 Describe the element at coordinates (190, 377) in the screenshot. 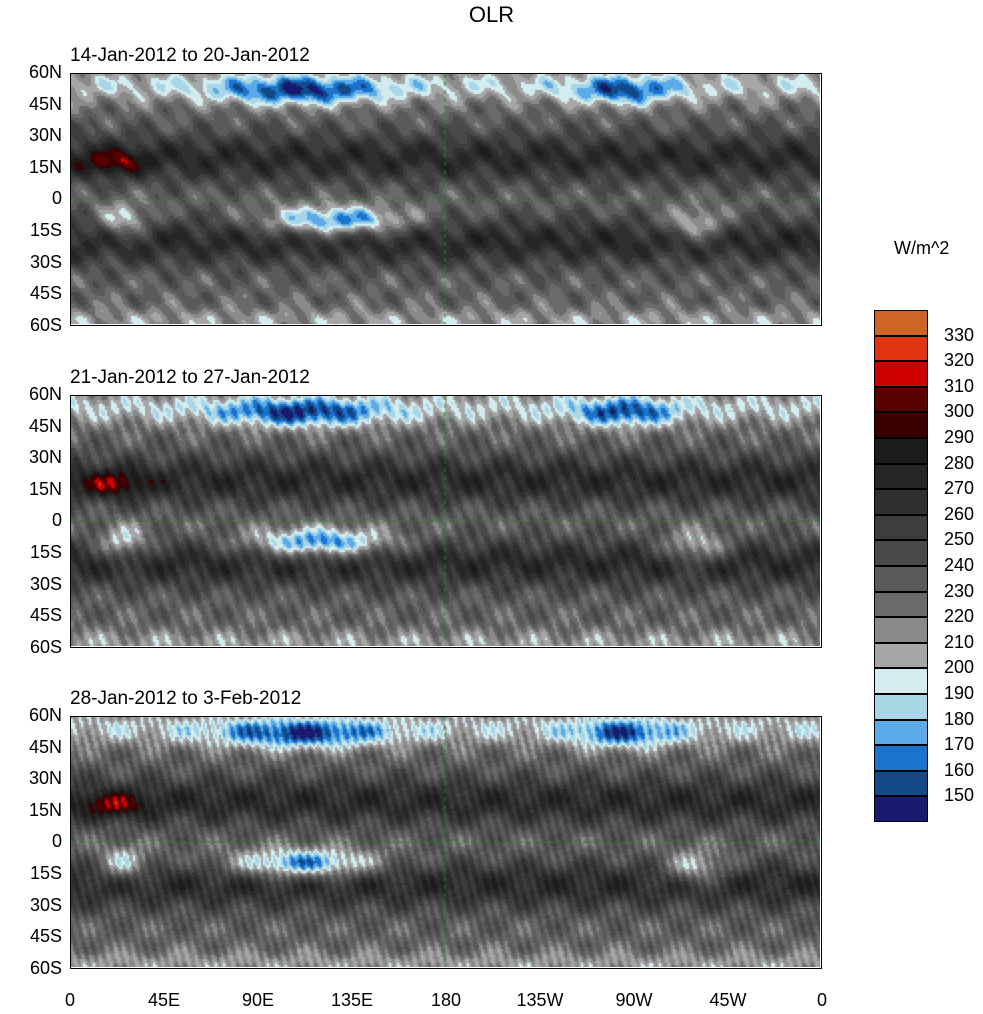

I see `panel-title: 21-Jan-2012 to 27-Jan-2012` at that location.